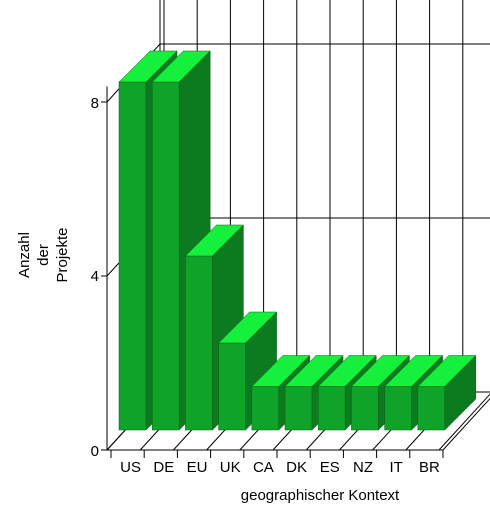 The width and height of the screenshot is (490, 513). What do you see at coordinates (95, 103) in the screenshot?
I see `y-tick-label: 8` at bounding box center [95, 103].